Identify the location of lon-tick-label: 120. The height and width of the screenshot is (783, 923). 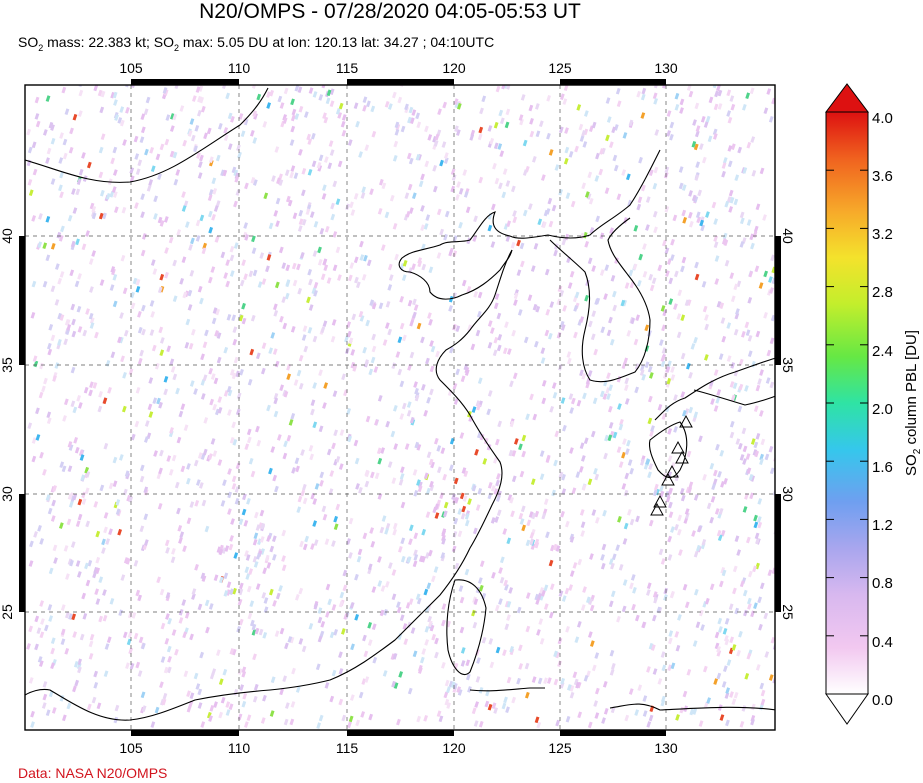
(454, 748).